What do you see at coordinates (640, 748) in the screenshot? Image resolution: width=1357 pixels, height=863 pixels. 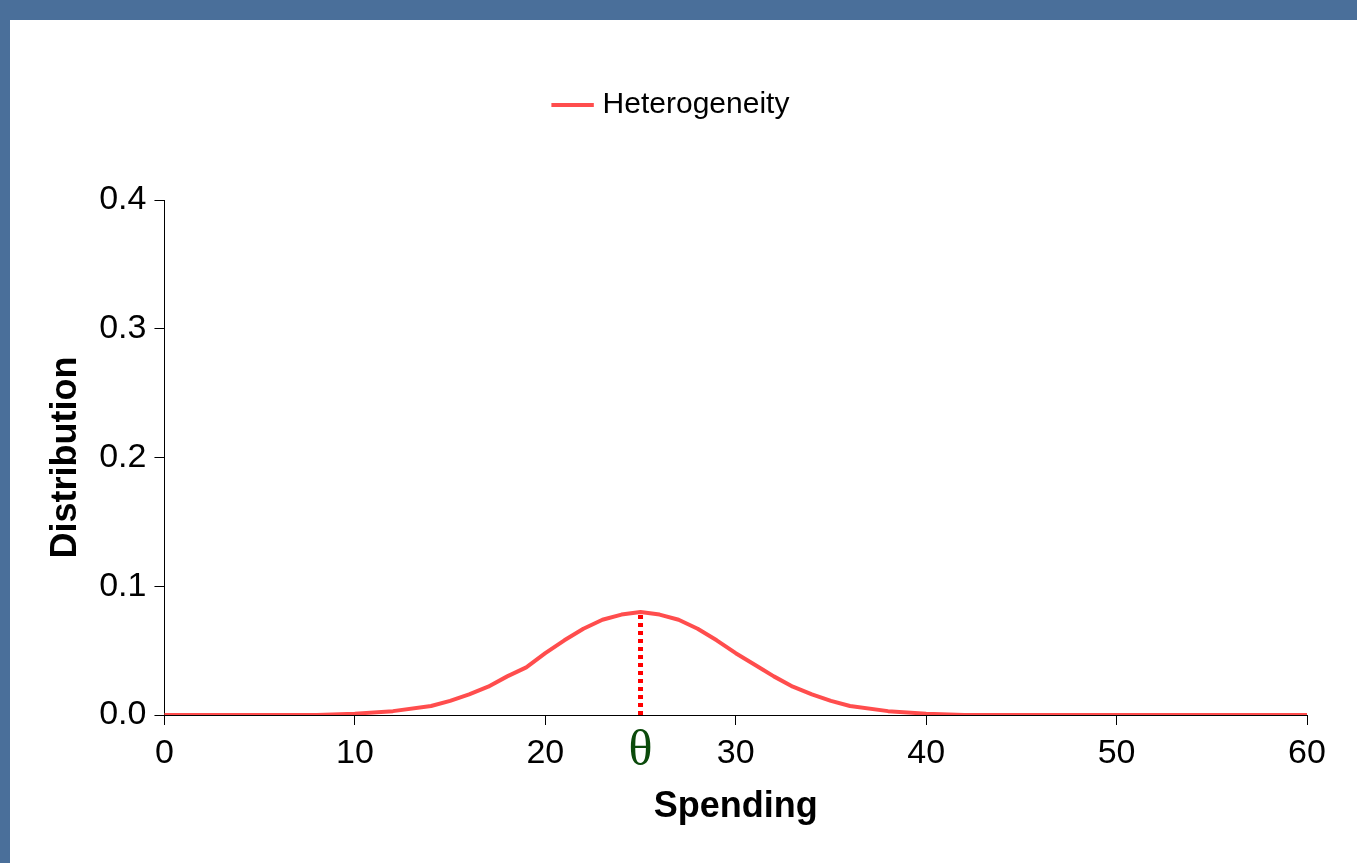 I see `ref-line-label: θ` at bounding box center [640, 748].